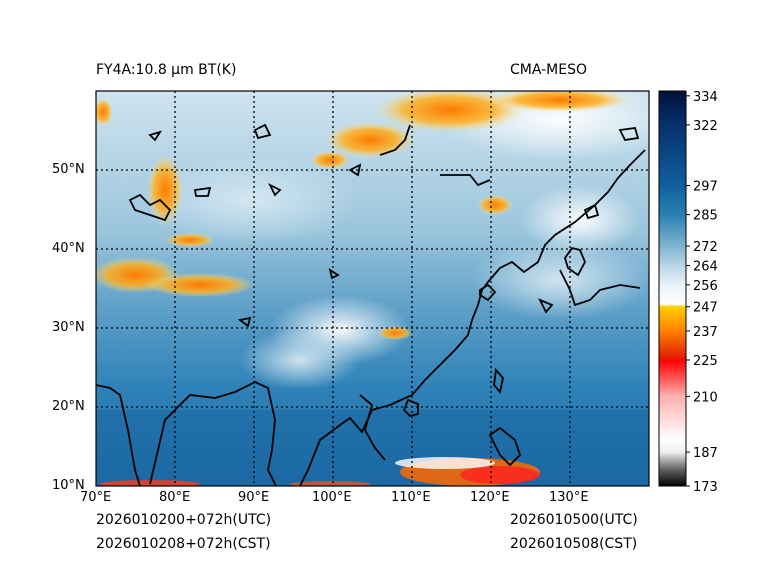  I want to click on colorbar-tick-label: 225, so click(705, 361).